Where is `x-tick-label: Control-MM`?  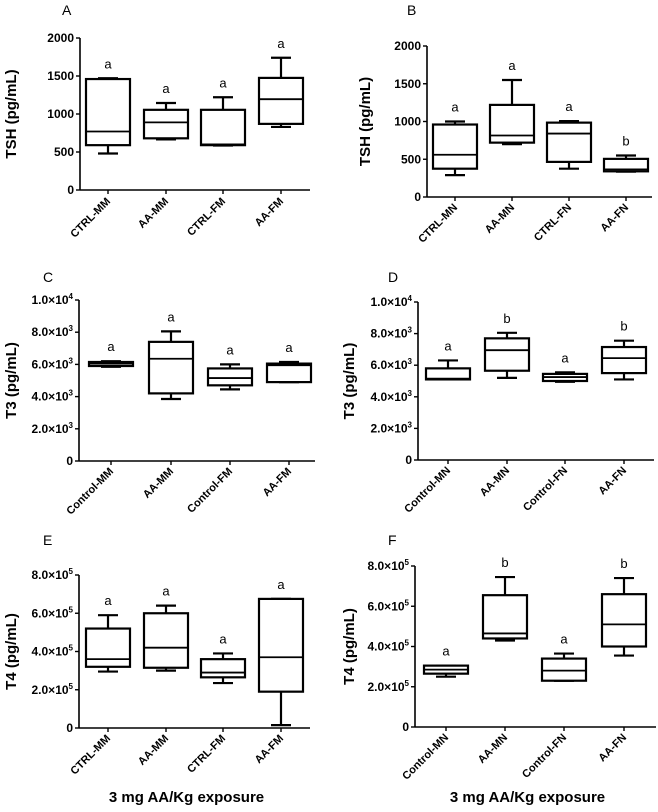
x-tick-label: Control-MM is located at coordinates (90, 492).